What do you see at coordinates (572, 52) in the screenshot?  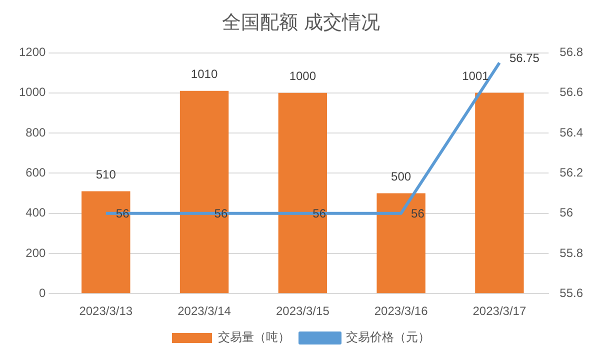 I see `y2-tick-label: 56.8` at bounding box center [572, 52].